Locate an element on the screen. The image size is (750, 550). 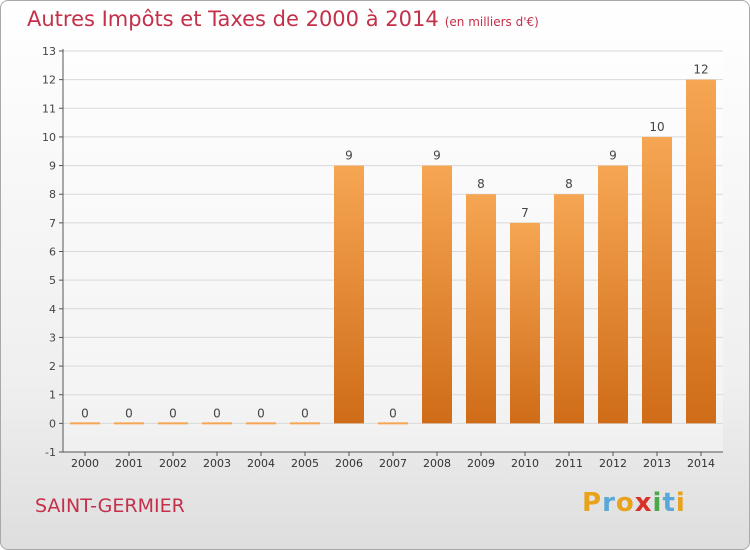
logo-letter: t is located at coordinates (669, 503).